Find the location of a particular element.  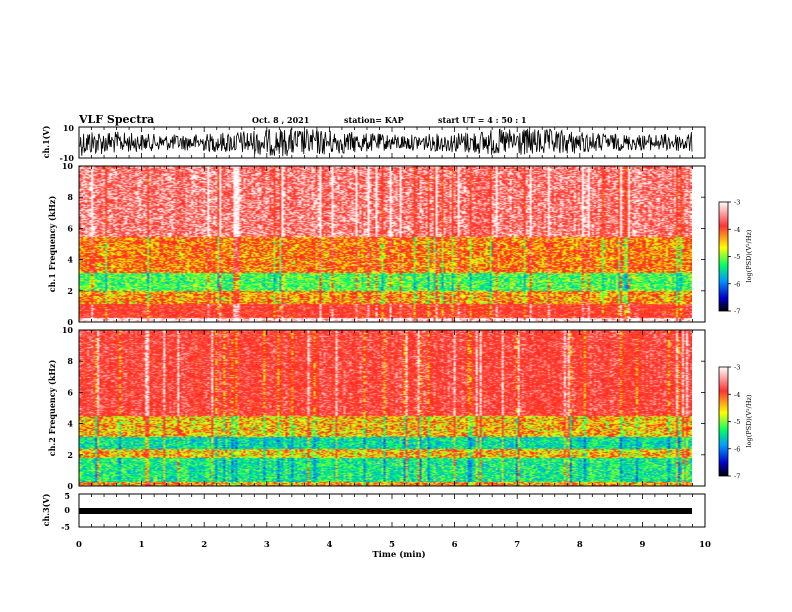

time-tick-label: 7 is located at coordinates (517, 545).